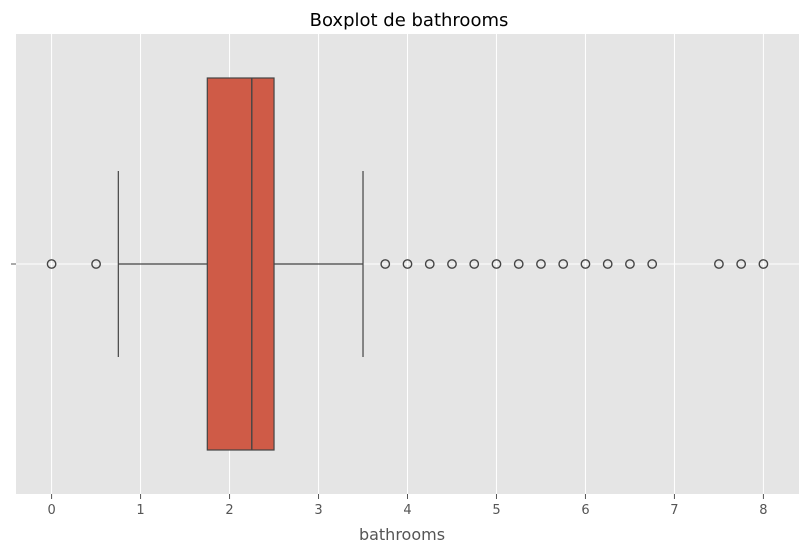  I want to click on x-tick-label: 3, so click(318, 510).